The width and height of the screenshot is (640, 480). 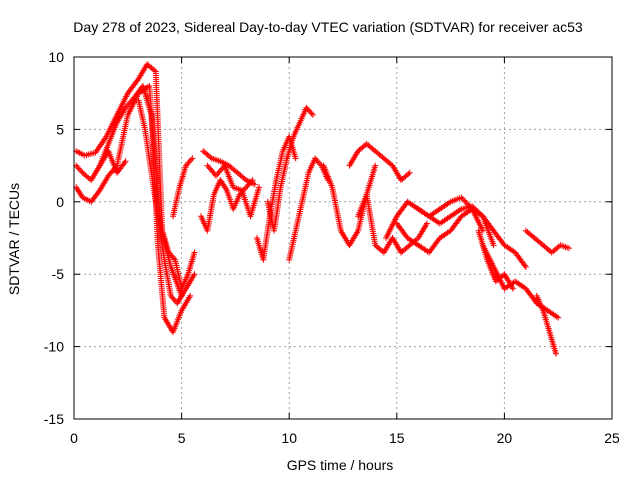 I want to click on x-tick-label: 5, so click(x=182, y=438).